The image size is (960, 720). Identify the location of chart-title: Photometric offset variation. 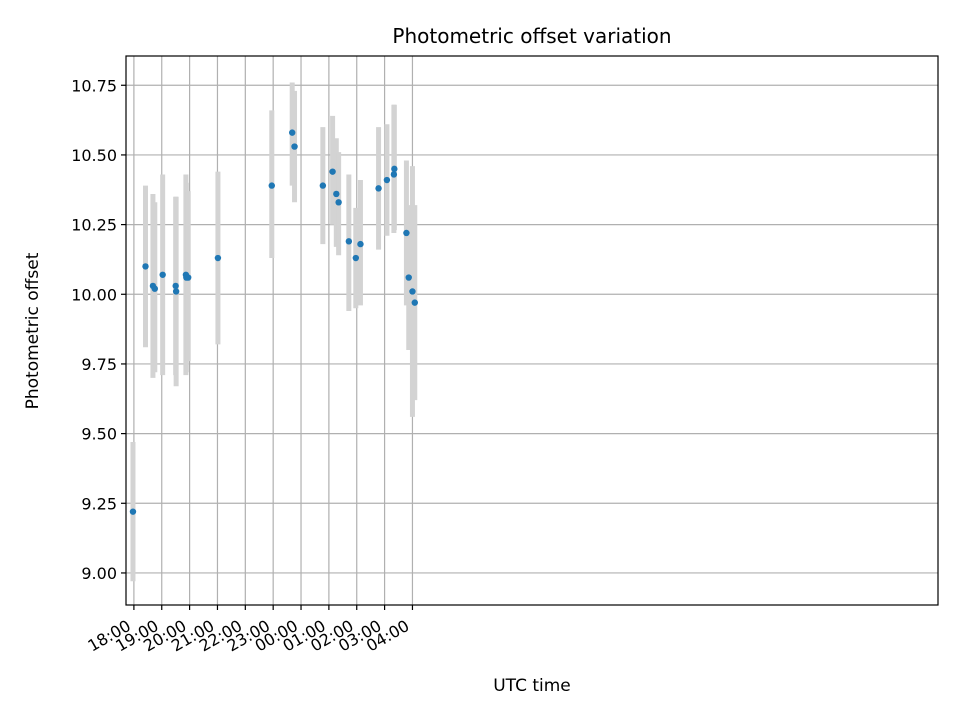
(531, 36).